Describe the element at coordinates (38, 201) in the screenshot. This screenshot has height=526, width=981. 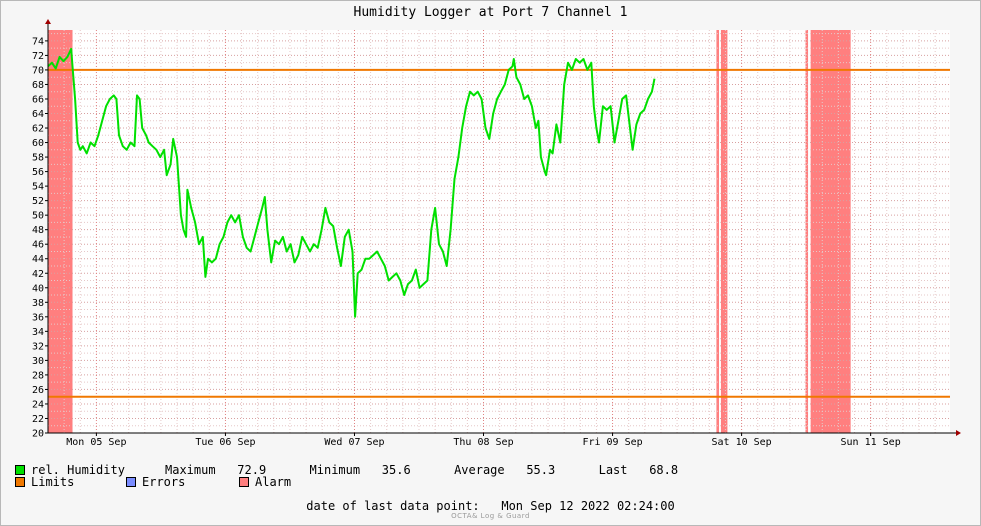
I see `y-tick-label: 52` at that location.